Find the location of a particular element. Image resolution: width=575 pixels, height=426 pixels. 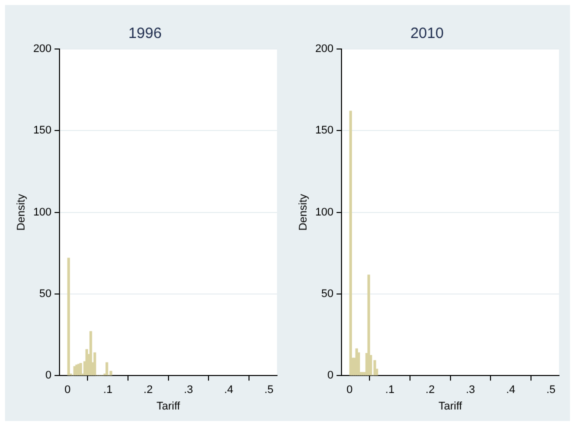

chart-title: 2010 is located at coordinates (427, 33).